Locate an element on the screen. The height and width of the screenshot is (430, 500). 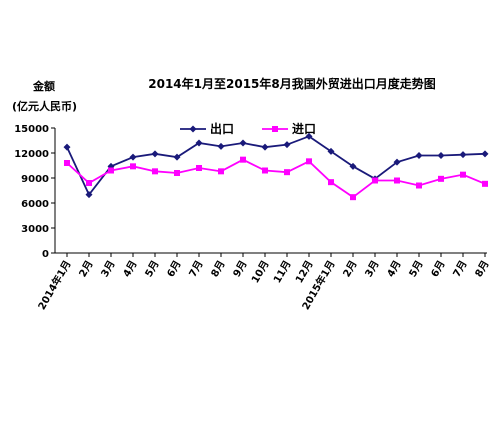
x-tick-label: 10月 is located at coordinates (260, 272).